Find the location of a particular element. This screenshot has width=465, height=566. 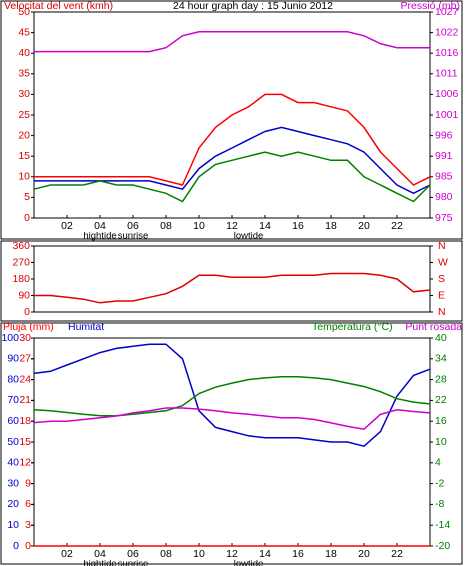

y-tick-label: 270 is located at coordinates (21, 262).